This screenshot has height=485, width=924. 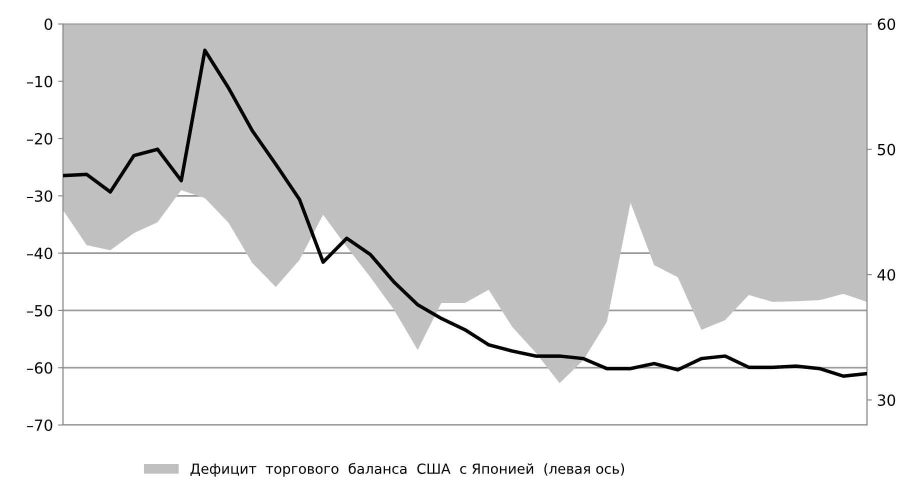 I want to click on y-tick-label: –20, so click(x=39, y=139).